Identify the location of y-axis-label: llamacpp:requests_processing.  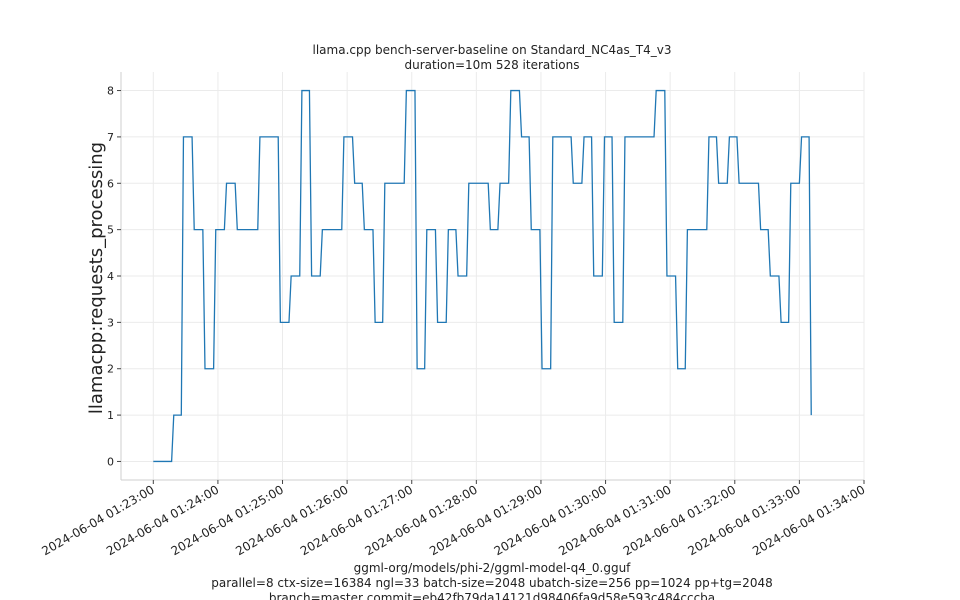
(96, 278).